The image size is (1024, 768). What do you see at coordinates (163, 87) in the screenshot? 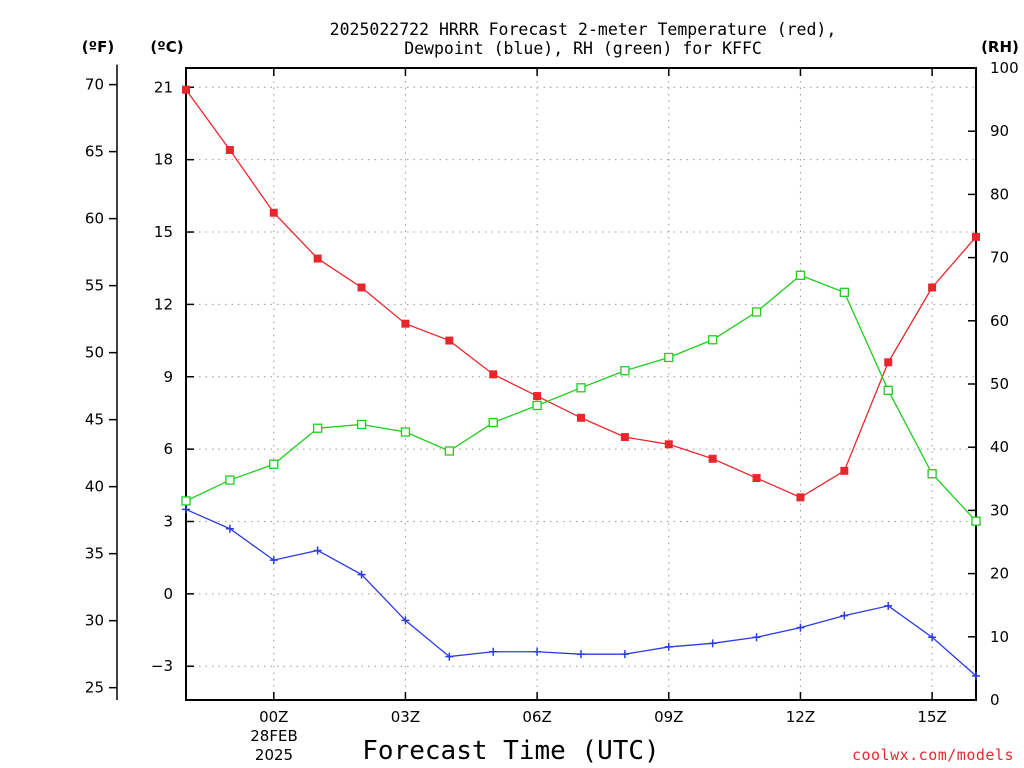
I see `celsius-tick-label: 21` at bounding box center [163, 87].